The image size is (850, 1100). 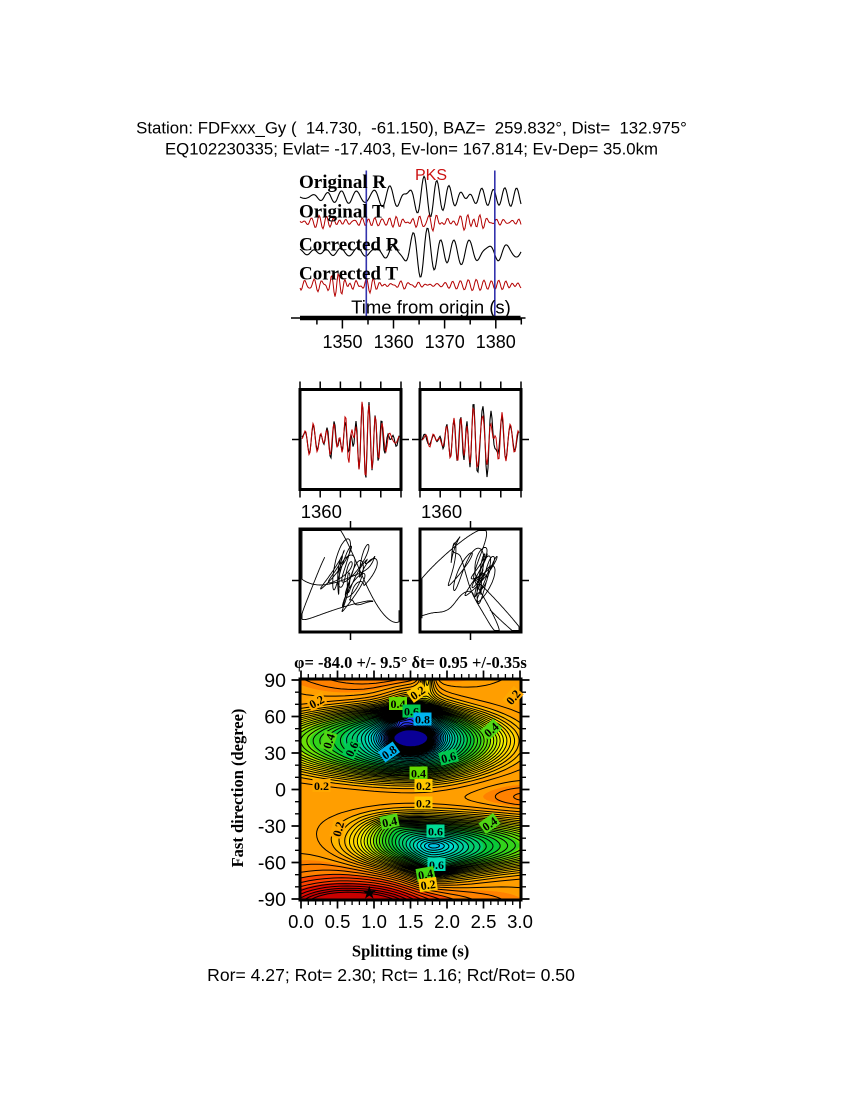 What do you see at coordinates (410, 662) in the screenshot?
I see `svg-text:φ= -84.0 +/- 9.5° δt= 0.95 +/-: φ= -84.0 +/- 9.5° δt= 0.95 +/-0.35s` at bounding box center [410, 662].